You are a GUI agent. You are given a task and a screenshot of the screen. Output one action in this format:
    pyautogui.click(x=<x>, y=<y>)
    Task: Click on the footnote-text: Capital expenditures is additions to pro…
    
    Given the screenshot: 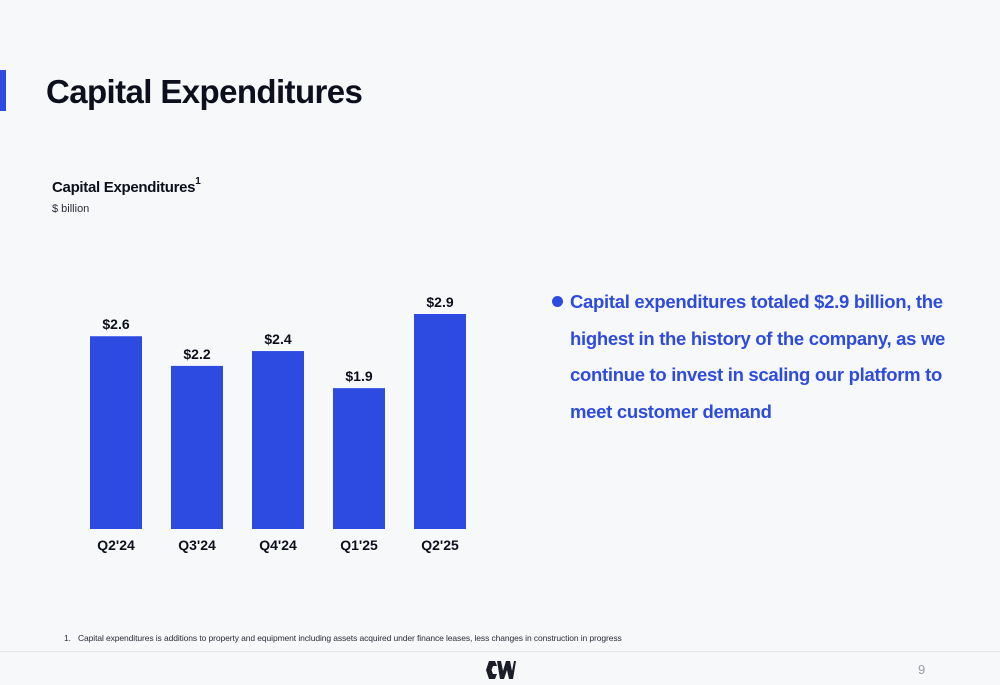 What is the action you would take?
    pyautogui.click(x=350, y=638)
    